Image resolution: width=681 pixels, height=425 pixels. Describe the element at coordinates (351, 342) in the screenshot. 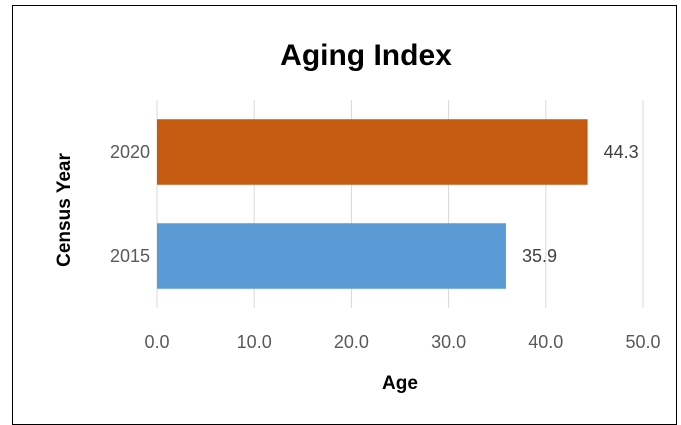

I see `x-tick-label: 20.0` at that location.